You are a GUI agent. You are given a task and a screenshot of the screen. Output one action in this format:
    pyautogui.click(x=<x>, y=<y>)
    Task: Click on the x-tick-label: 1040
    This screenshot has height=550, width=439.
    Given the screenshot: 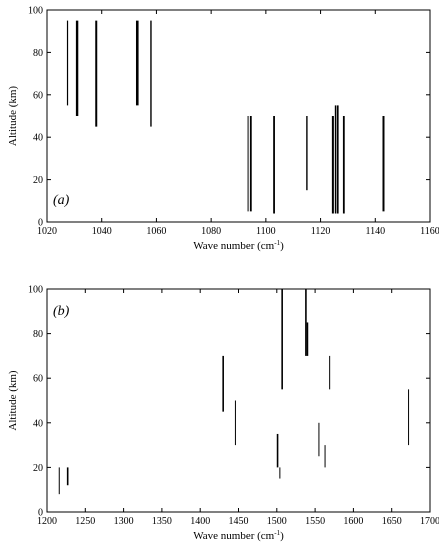 What is the action you would take?
    pyautogui.click(x=102, y=231)
    